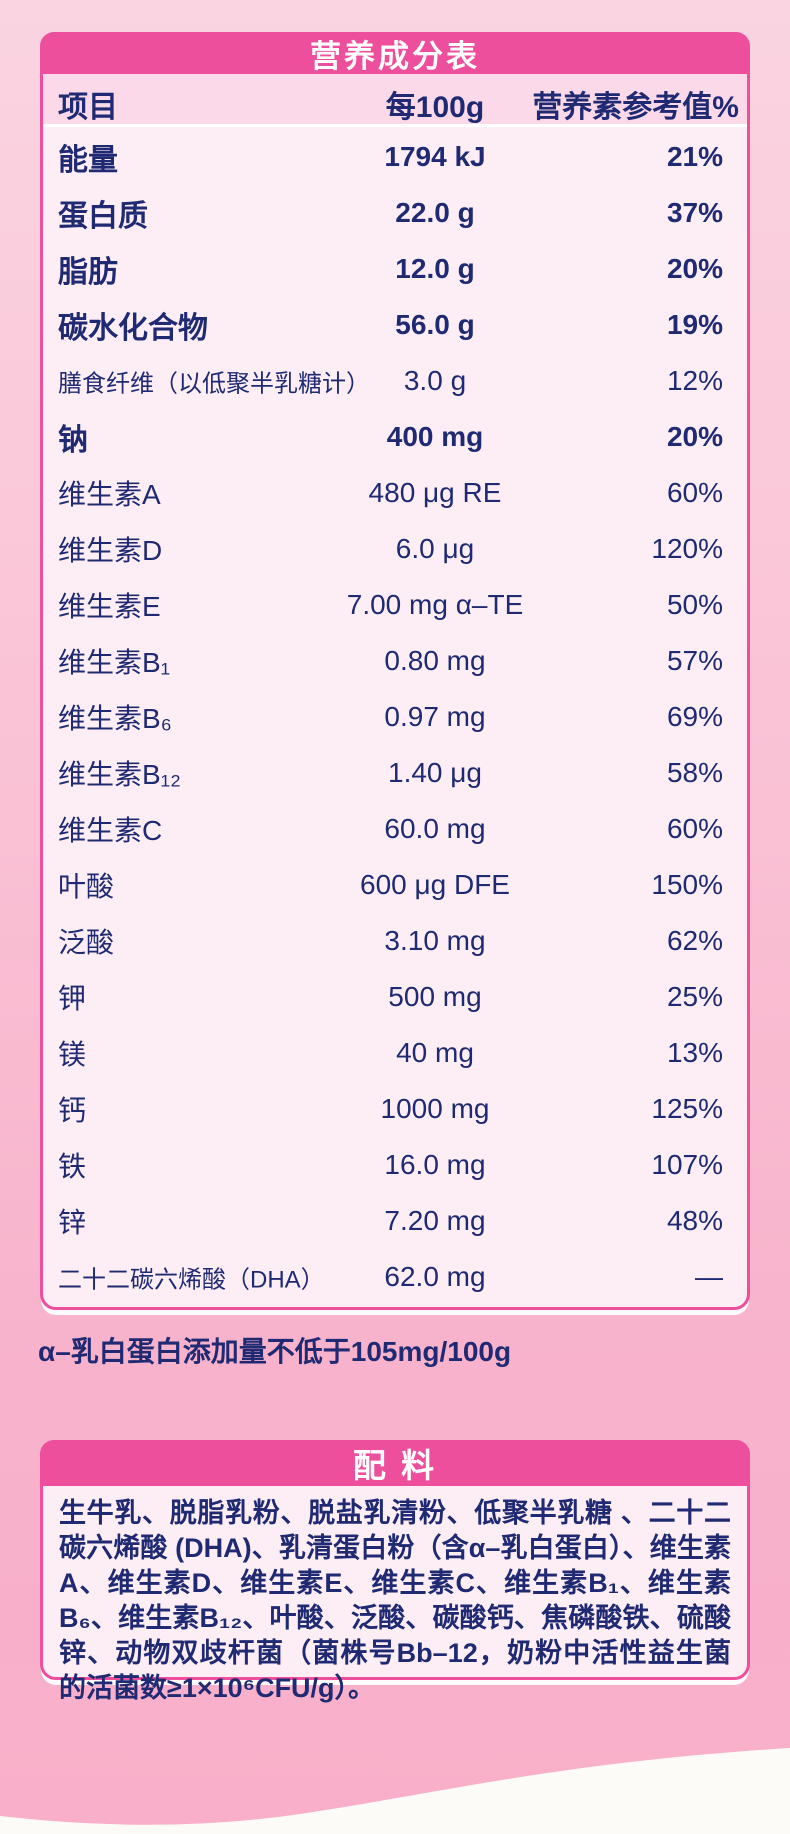  What do you see at coordinates (635, 107) in the screenshot?
I see `column-header-nrv: 营养素参考值%` at bounding box center [635, 107].